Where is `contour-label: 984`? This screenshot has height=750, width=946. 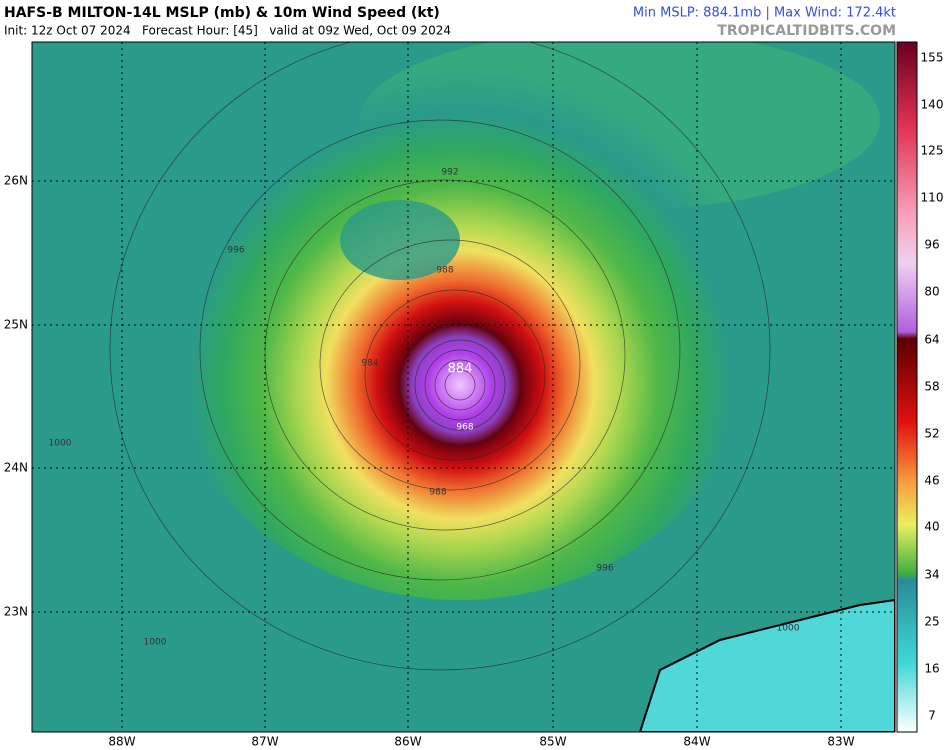 contour-label: 984 is located at coordinates (369, 364).